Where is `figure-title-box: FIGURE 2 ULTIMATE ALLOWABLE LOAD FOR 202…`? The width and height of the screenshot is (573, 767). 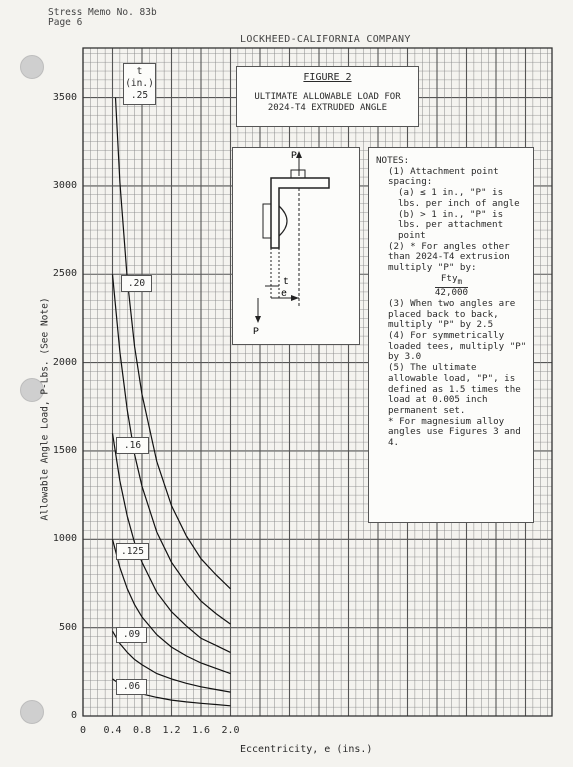
figure-title-box: FIGURE 2 ULTIMATE ALLOWABLE LOAD FOR 202… is located at coordinates (327, 96).